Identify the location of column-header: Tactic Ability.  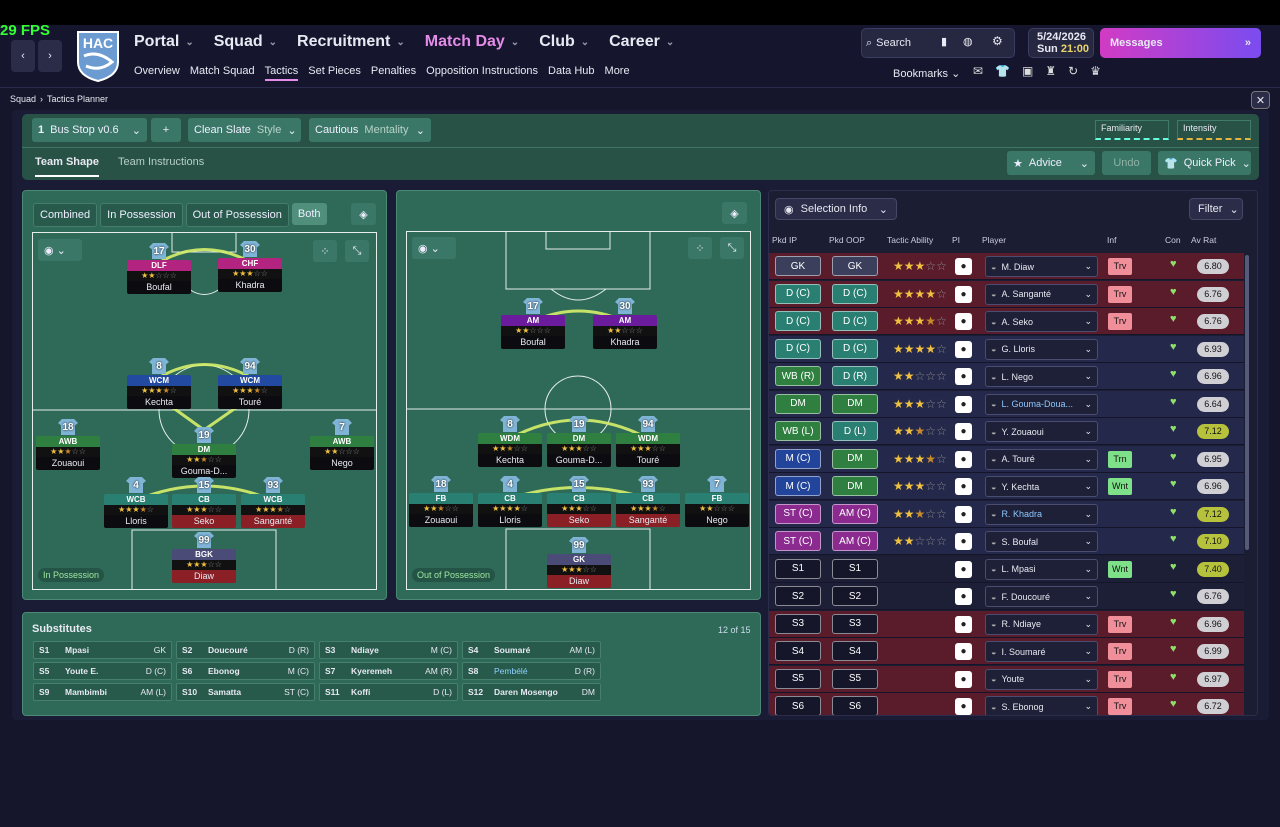
(910, 240).